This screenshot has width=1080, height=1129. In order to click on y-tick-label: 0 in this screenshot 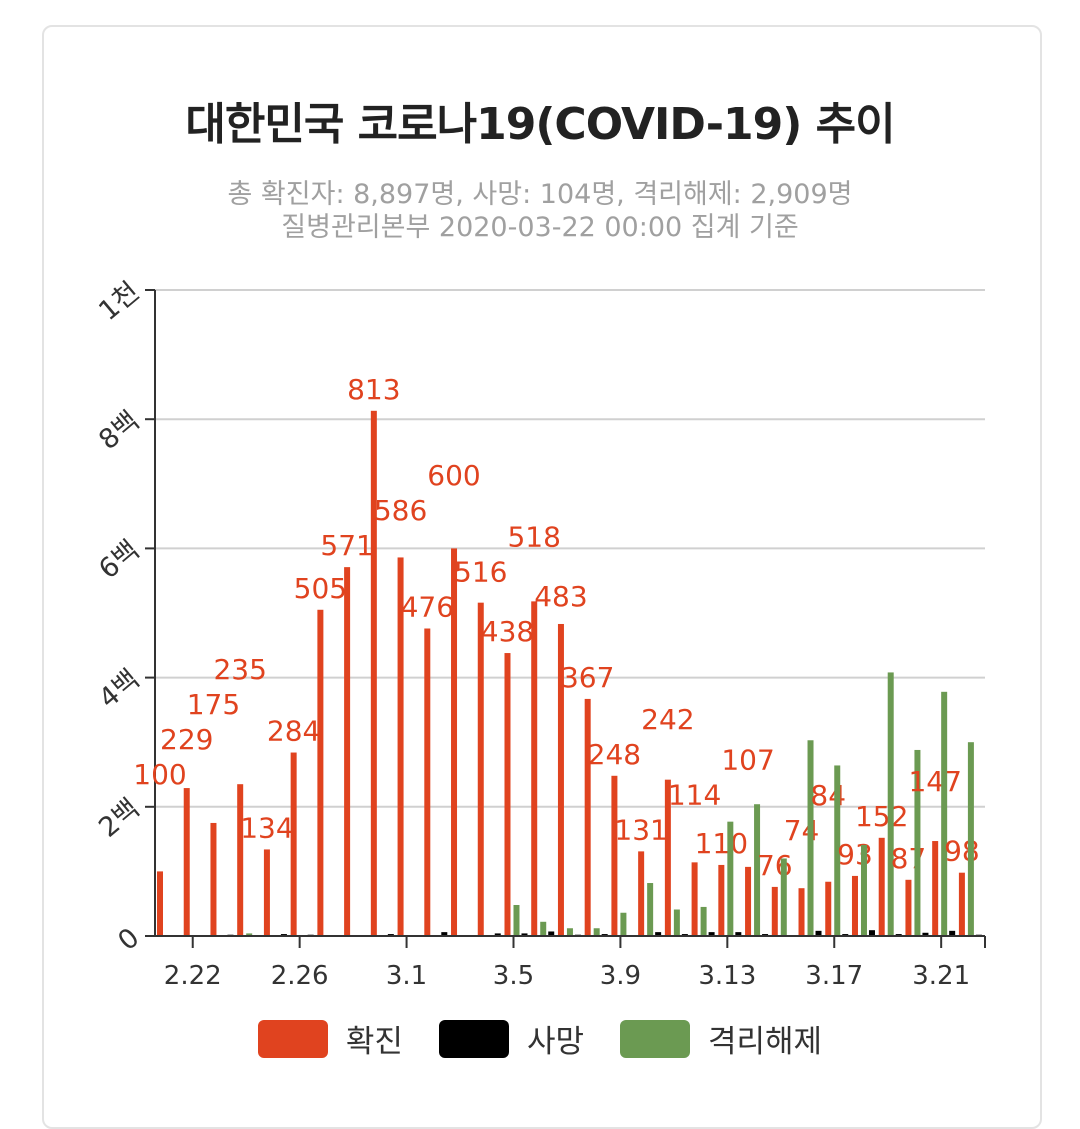, I will do `click(128, 939)`.